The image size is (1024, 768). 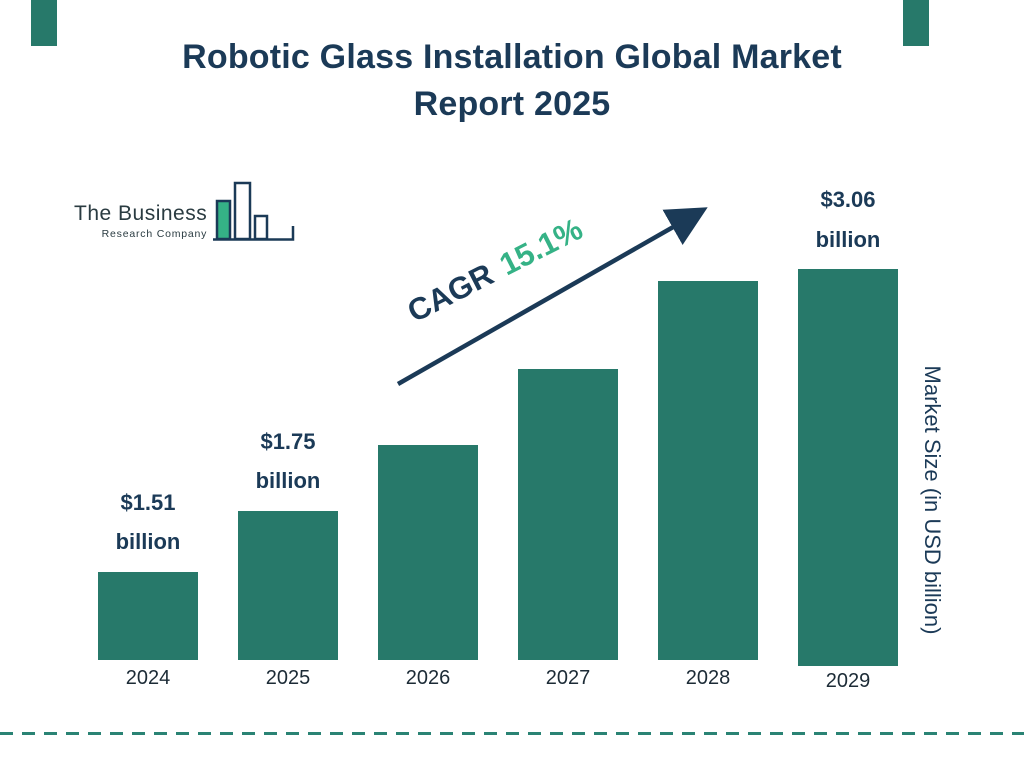 I want to click on bar-column-2028: 2028, so click(x=708, y=438).